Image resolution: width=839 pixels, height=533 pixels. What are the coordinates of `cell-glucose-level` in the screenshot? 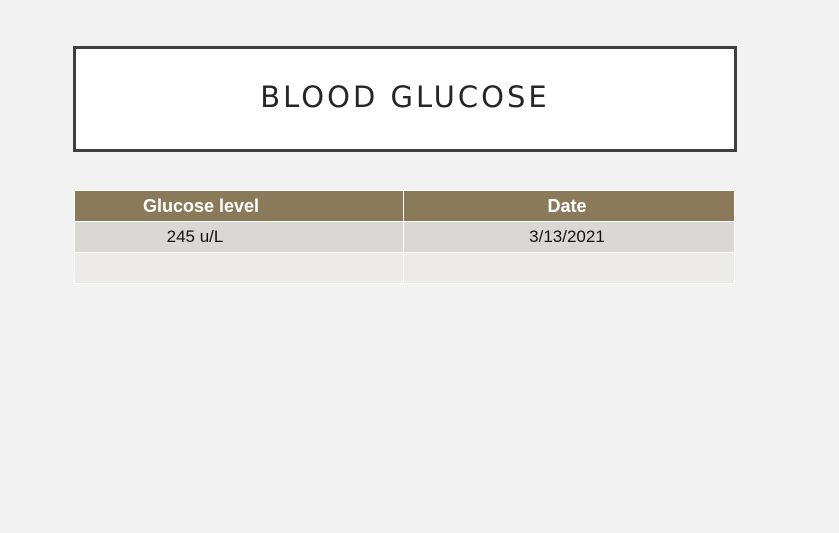 It's located at (239, 268).